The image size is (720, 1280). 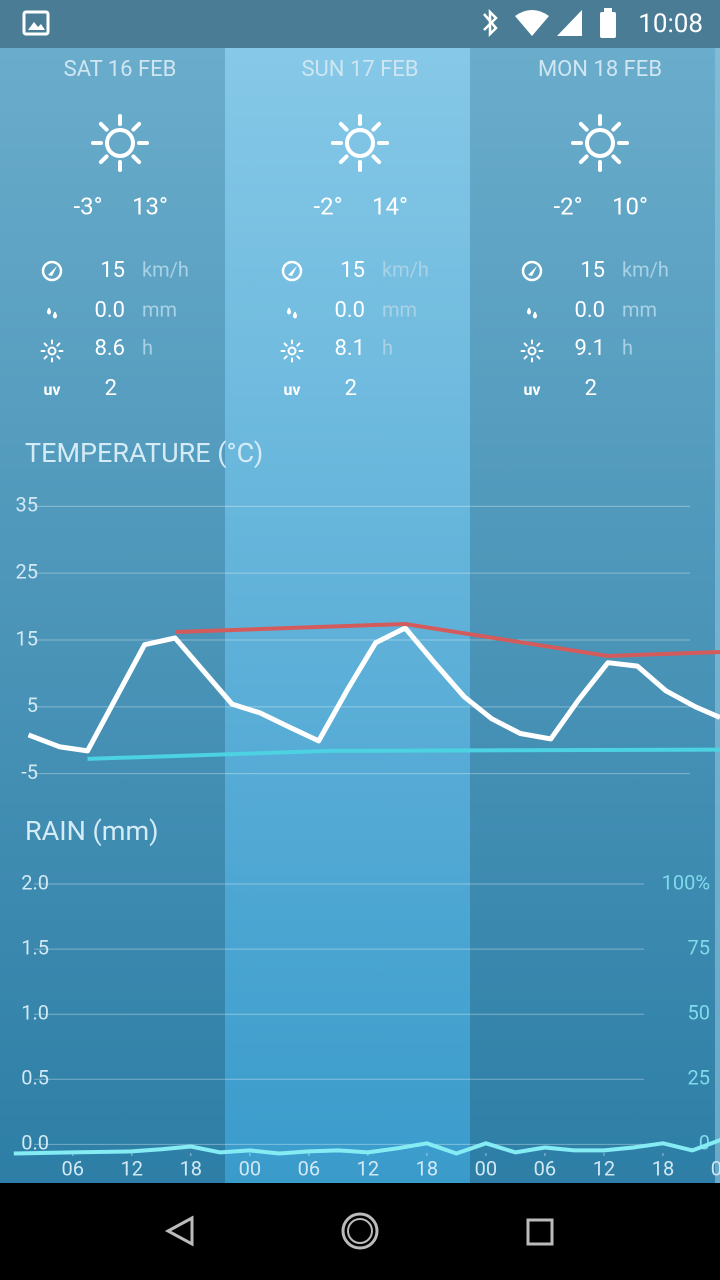 I want to click on sunshine-value: 8.1, so click(x=349, y=348).